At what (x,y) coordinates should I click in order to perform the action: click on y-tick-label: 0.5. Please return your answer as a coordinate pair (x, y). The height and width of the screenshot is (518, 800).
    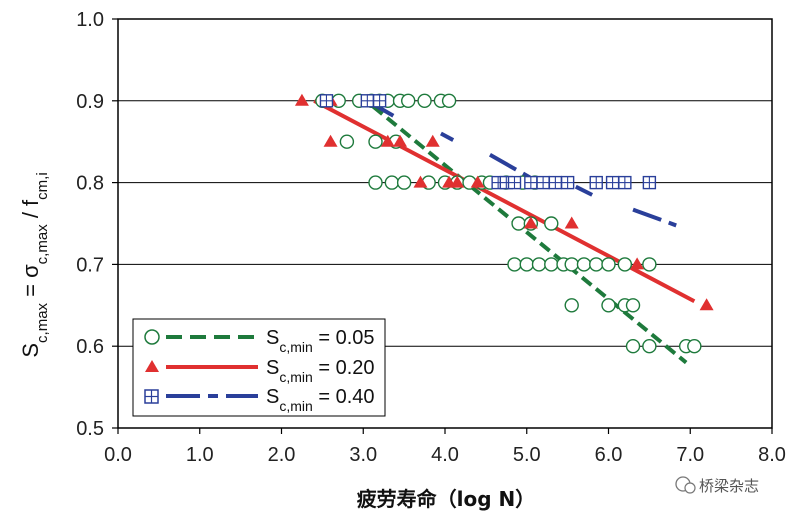
    Looking at the image, I should click on (90, 429).